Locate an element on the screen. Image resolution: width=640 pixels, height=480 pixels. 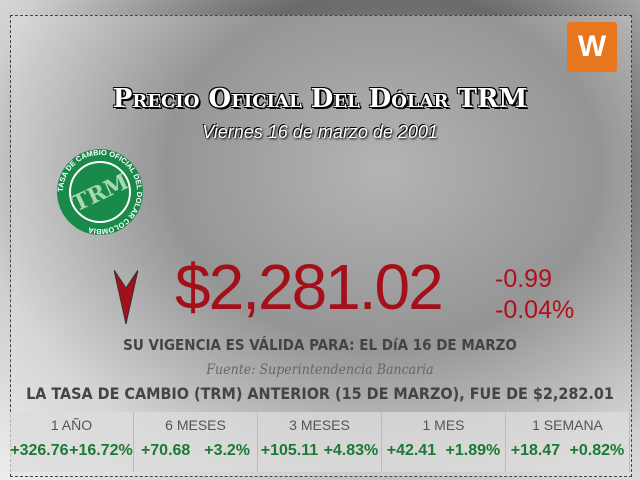
stat-abs: +18.47 is located at coordinates (535, 450).